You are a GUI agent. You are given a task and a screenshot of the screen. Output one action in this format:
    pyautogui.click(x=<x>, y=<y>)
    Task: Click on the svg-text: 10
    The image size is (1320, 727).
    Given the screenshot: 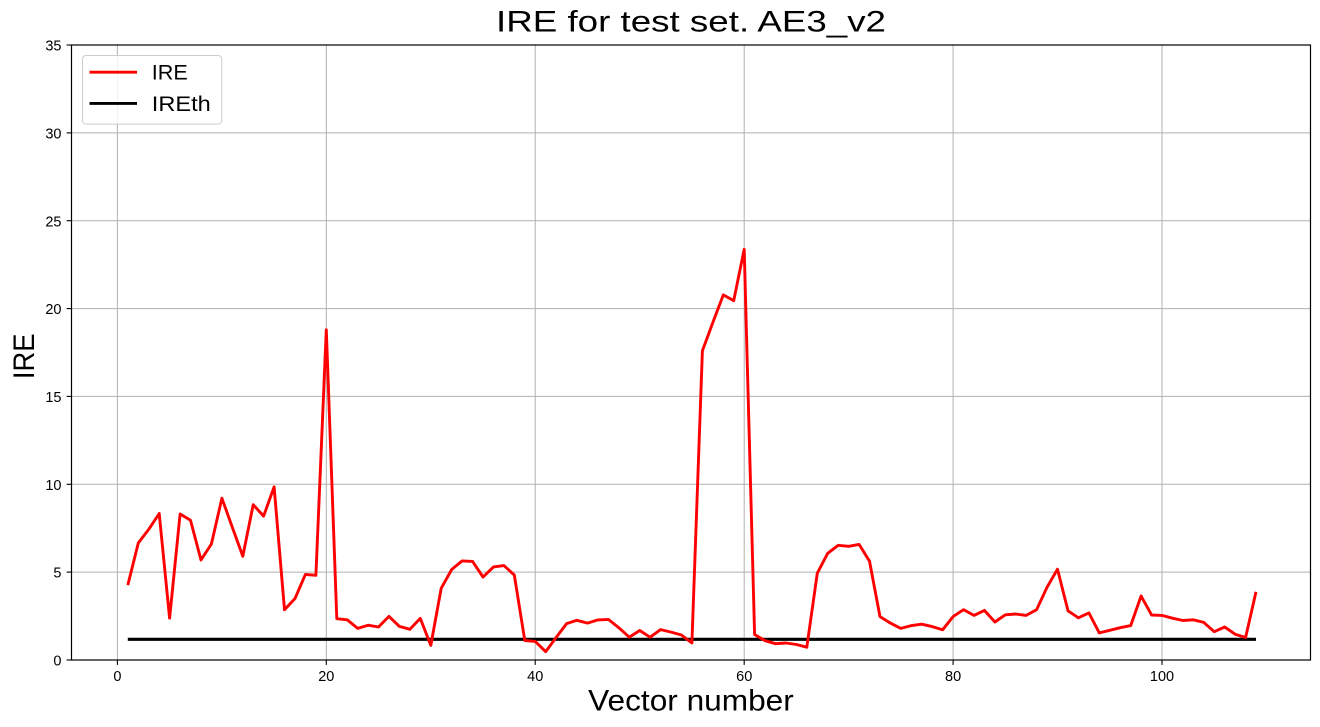 What is the action you would take?
    pyautogui.click(x=53, y=486)
    